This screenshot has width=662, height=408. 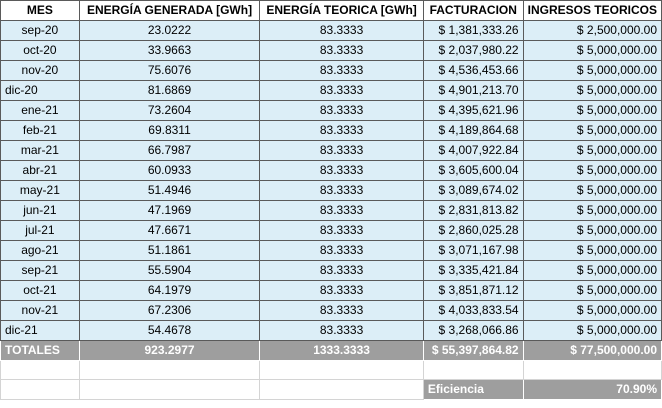 What do you see at coordinates (473, 50) in the screenshot?
I see `cell-facturacion: $ 2,037,980.22` at bounding box center [473, 50].